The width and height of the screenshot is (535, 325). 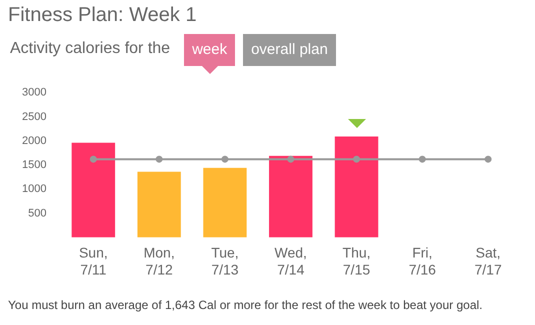 What do you see at coordinates (37, 213) in the screenshot?
I see `y-tick-label: 500` at bounding box center [37, 213].